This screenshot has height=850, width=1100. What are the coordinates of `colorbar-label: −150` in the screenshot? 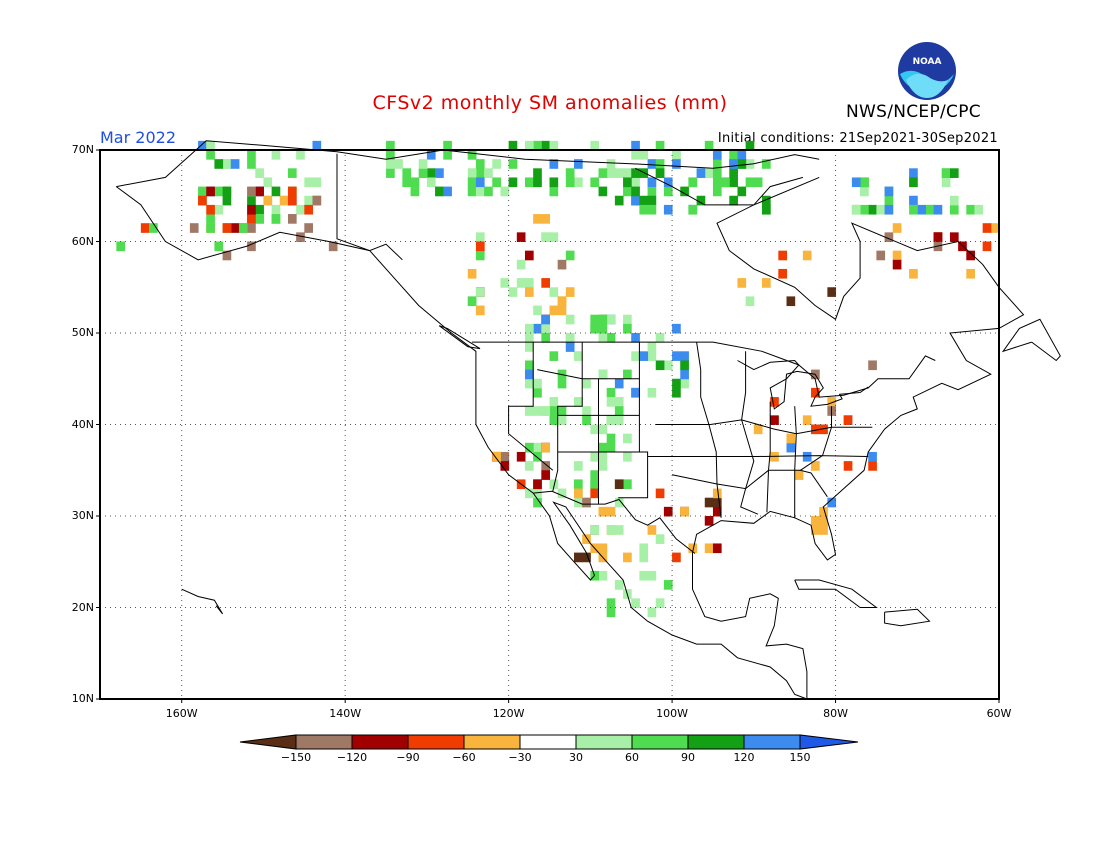 It's located at (296, 757).